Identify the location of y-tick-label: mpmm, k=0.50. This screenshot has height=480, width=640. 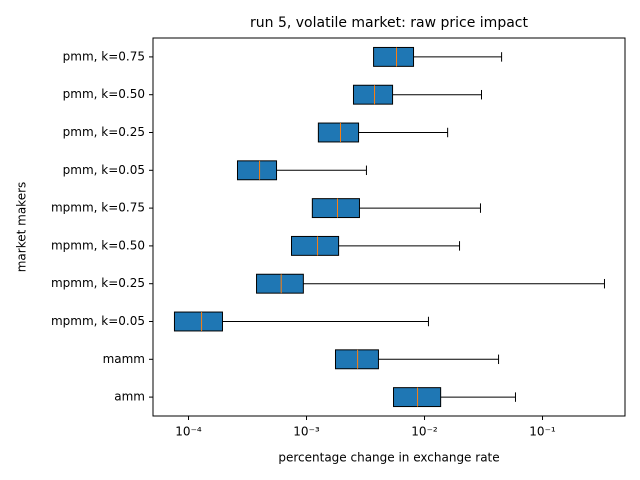
(98, 245).